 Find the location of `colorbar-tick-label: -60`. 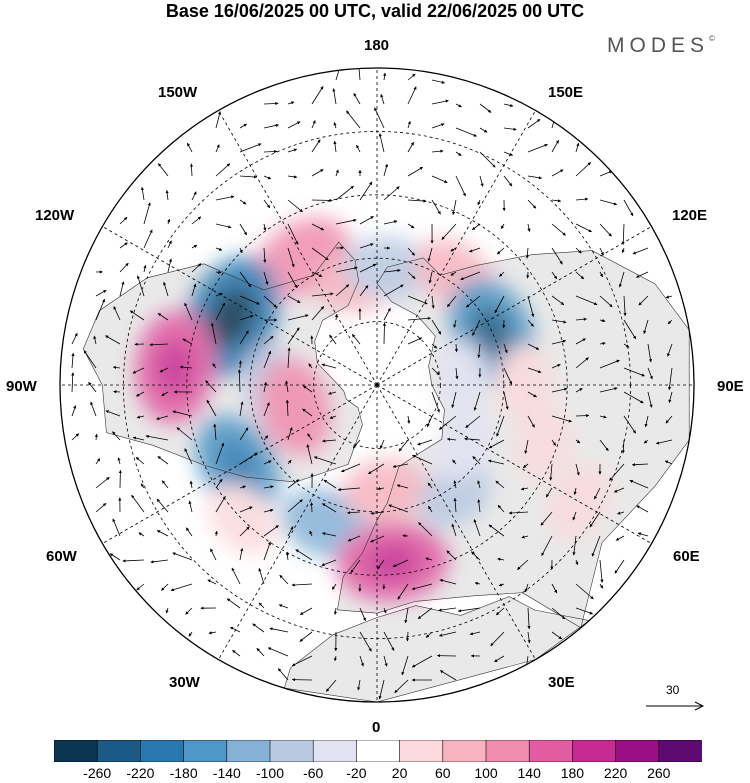

colorbar-tick-label: -60 is located at coordinates (313, 773).